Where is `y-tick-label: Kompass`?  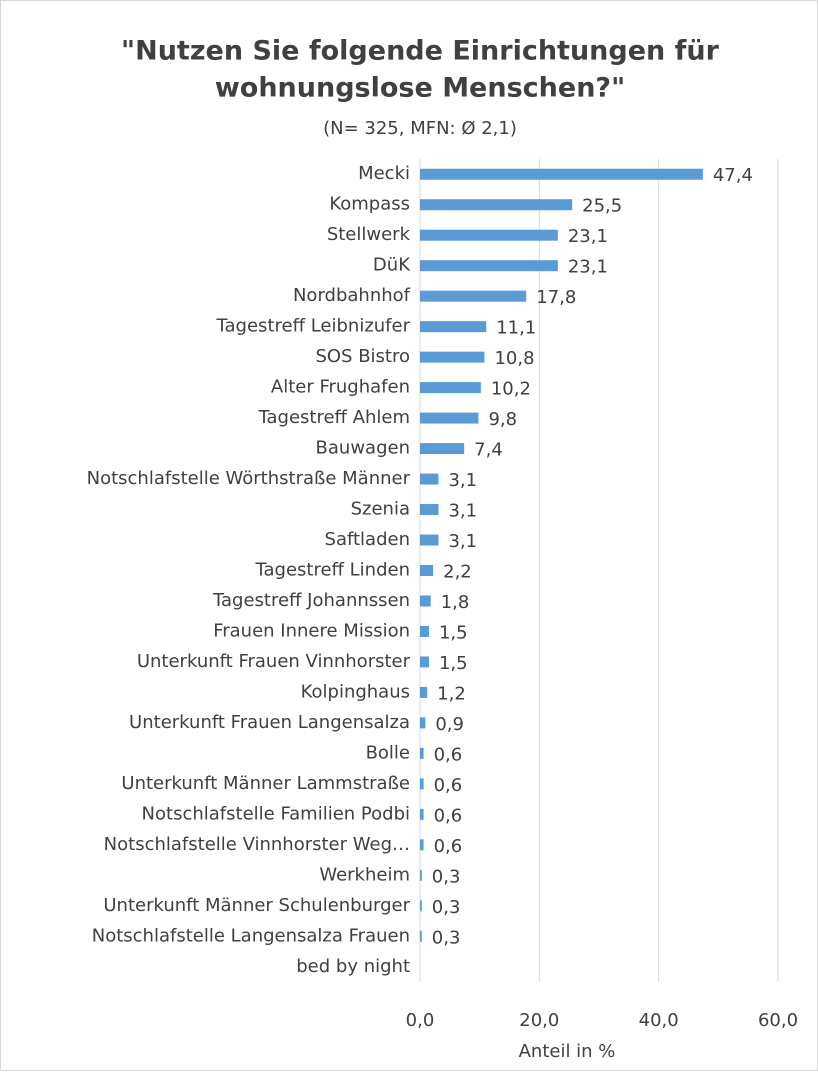 y-tick-label: Kompass is located at coordinates (369, 204).